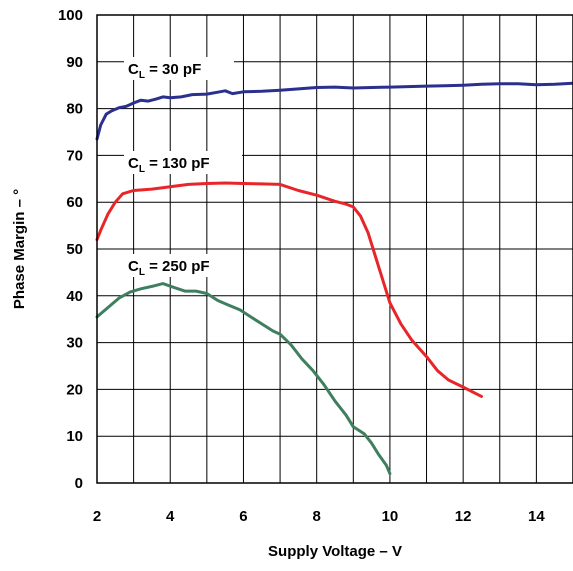 Image resolution: width=573 pixels, height=571 pixels. Describe the element at coordinates (19, 249) in the screenshot. I see `y-axis-label: Phase Margin – °` at that location.